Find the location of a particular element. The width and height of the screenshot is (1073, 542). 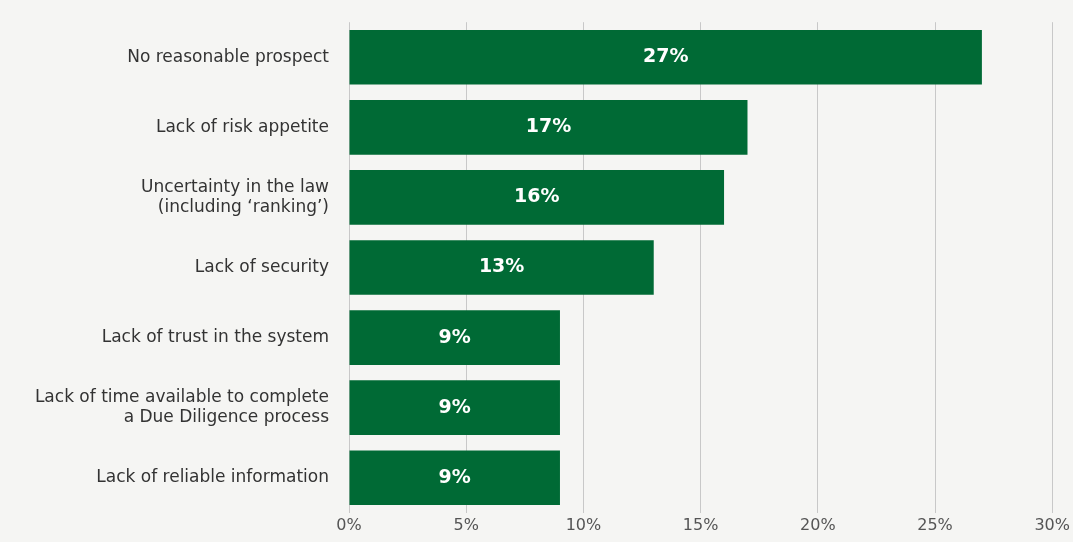

x-tick-label: 0% is located at coordinates (349, 524).